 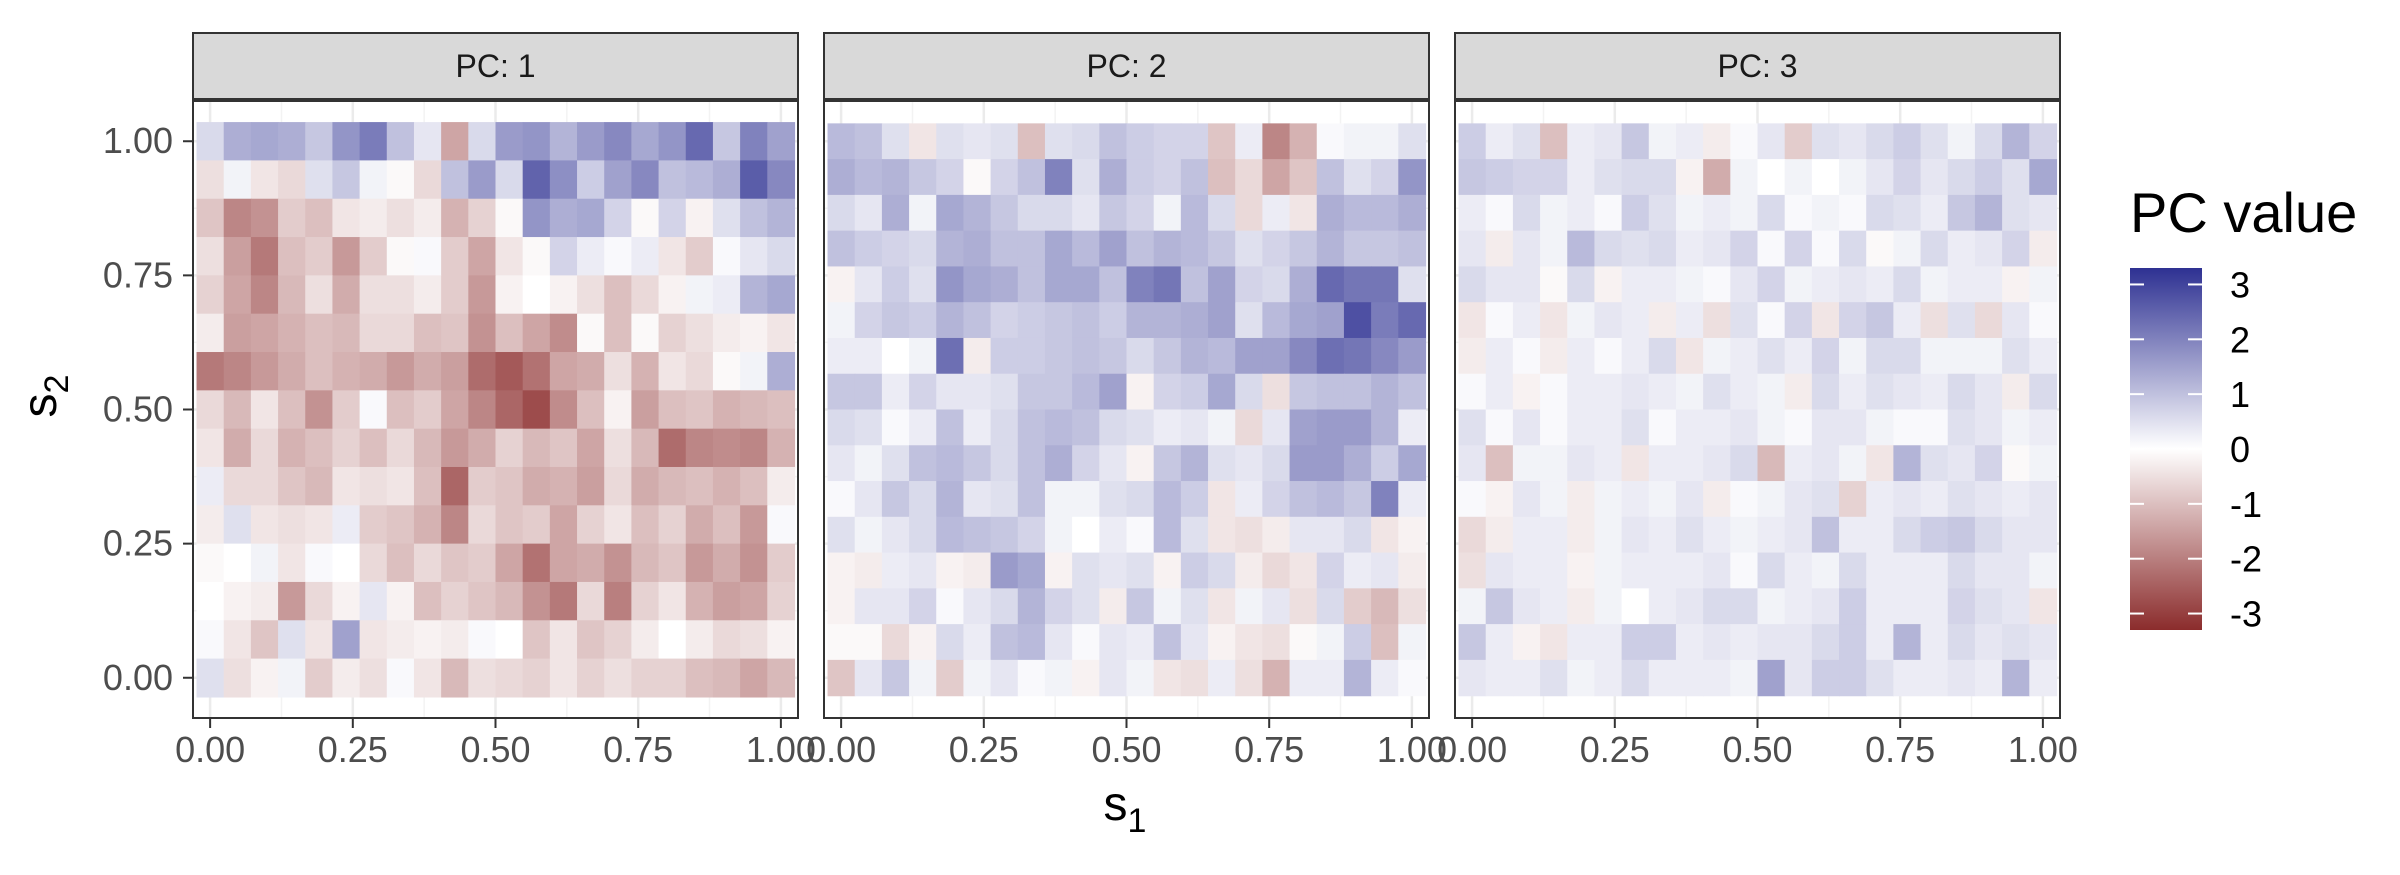 I want to click on x-tick-label: 0.25, so click(x=1615, y=749).